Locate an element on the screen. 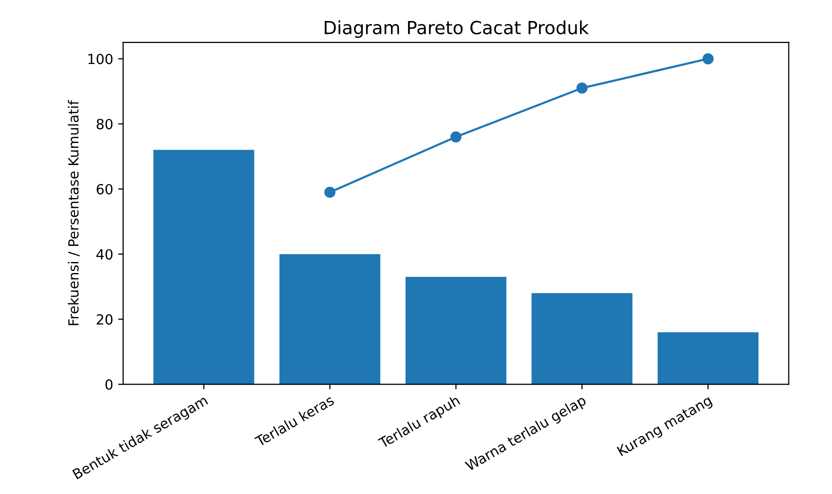  y-tick-label: 80 is located at coordinates (104, 124).